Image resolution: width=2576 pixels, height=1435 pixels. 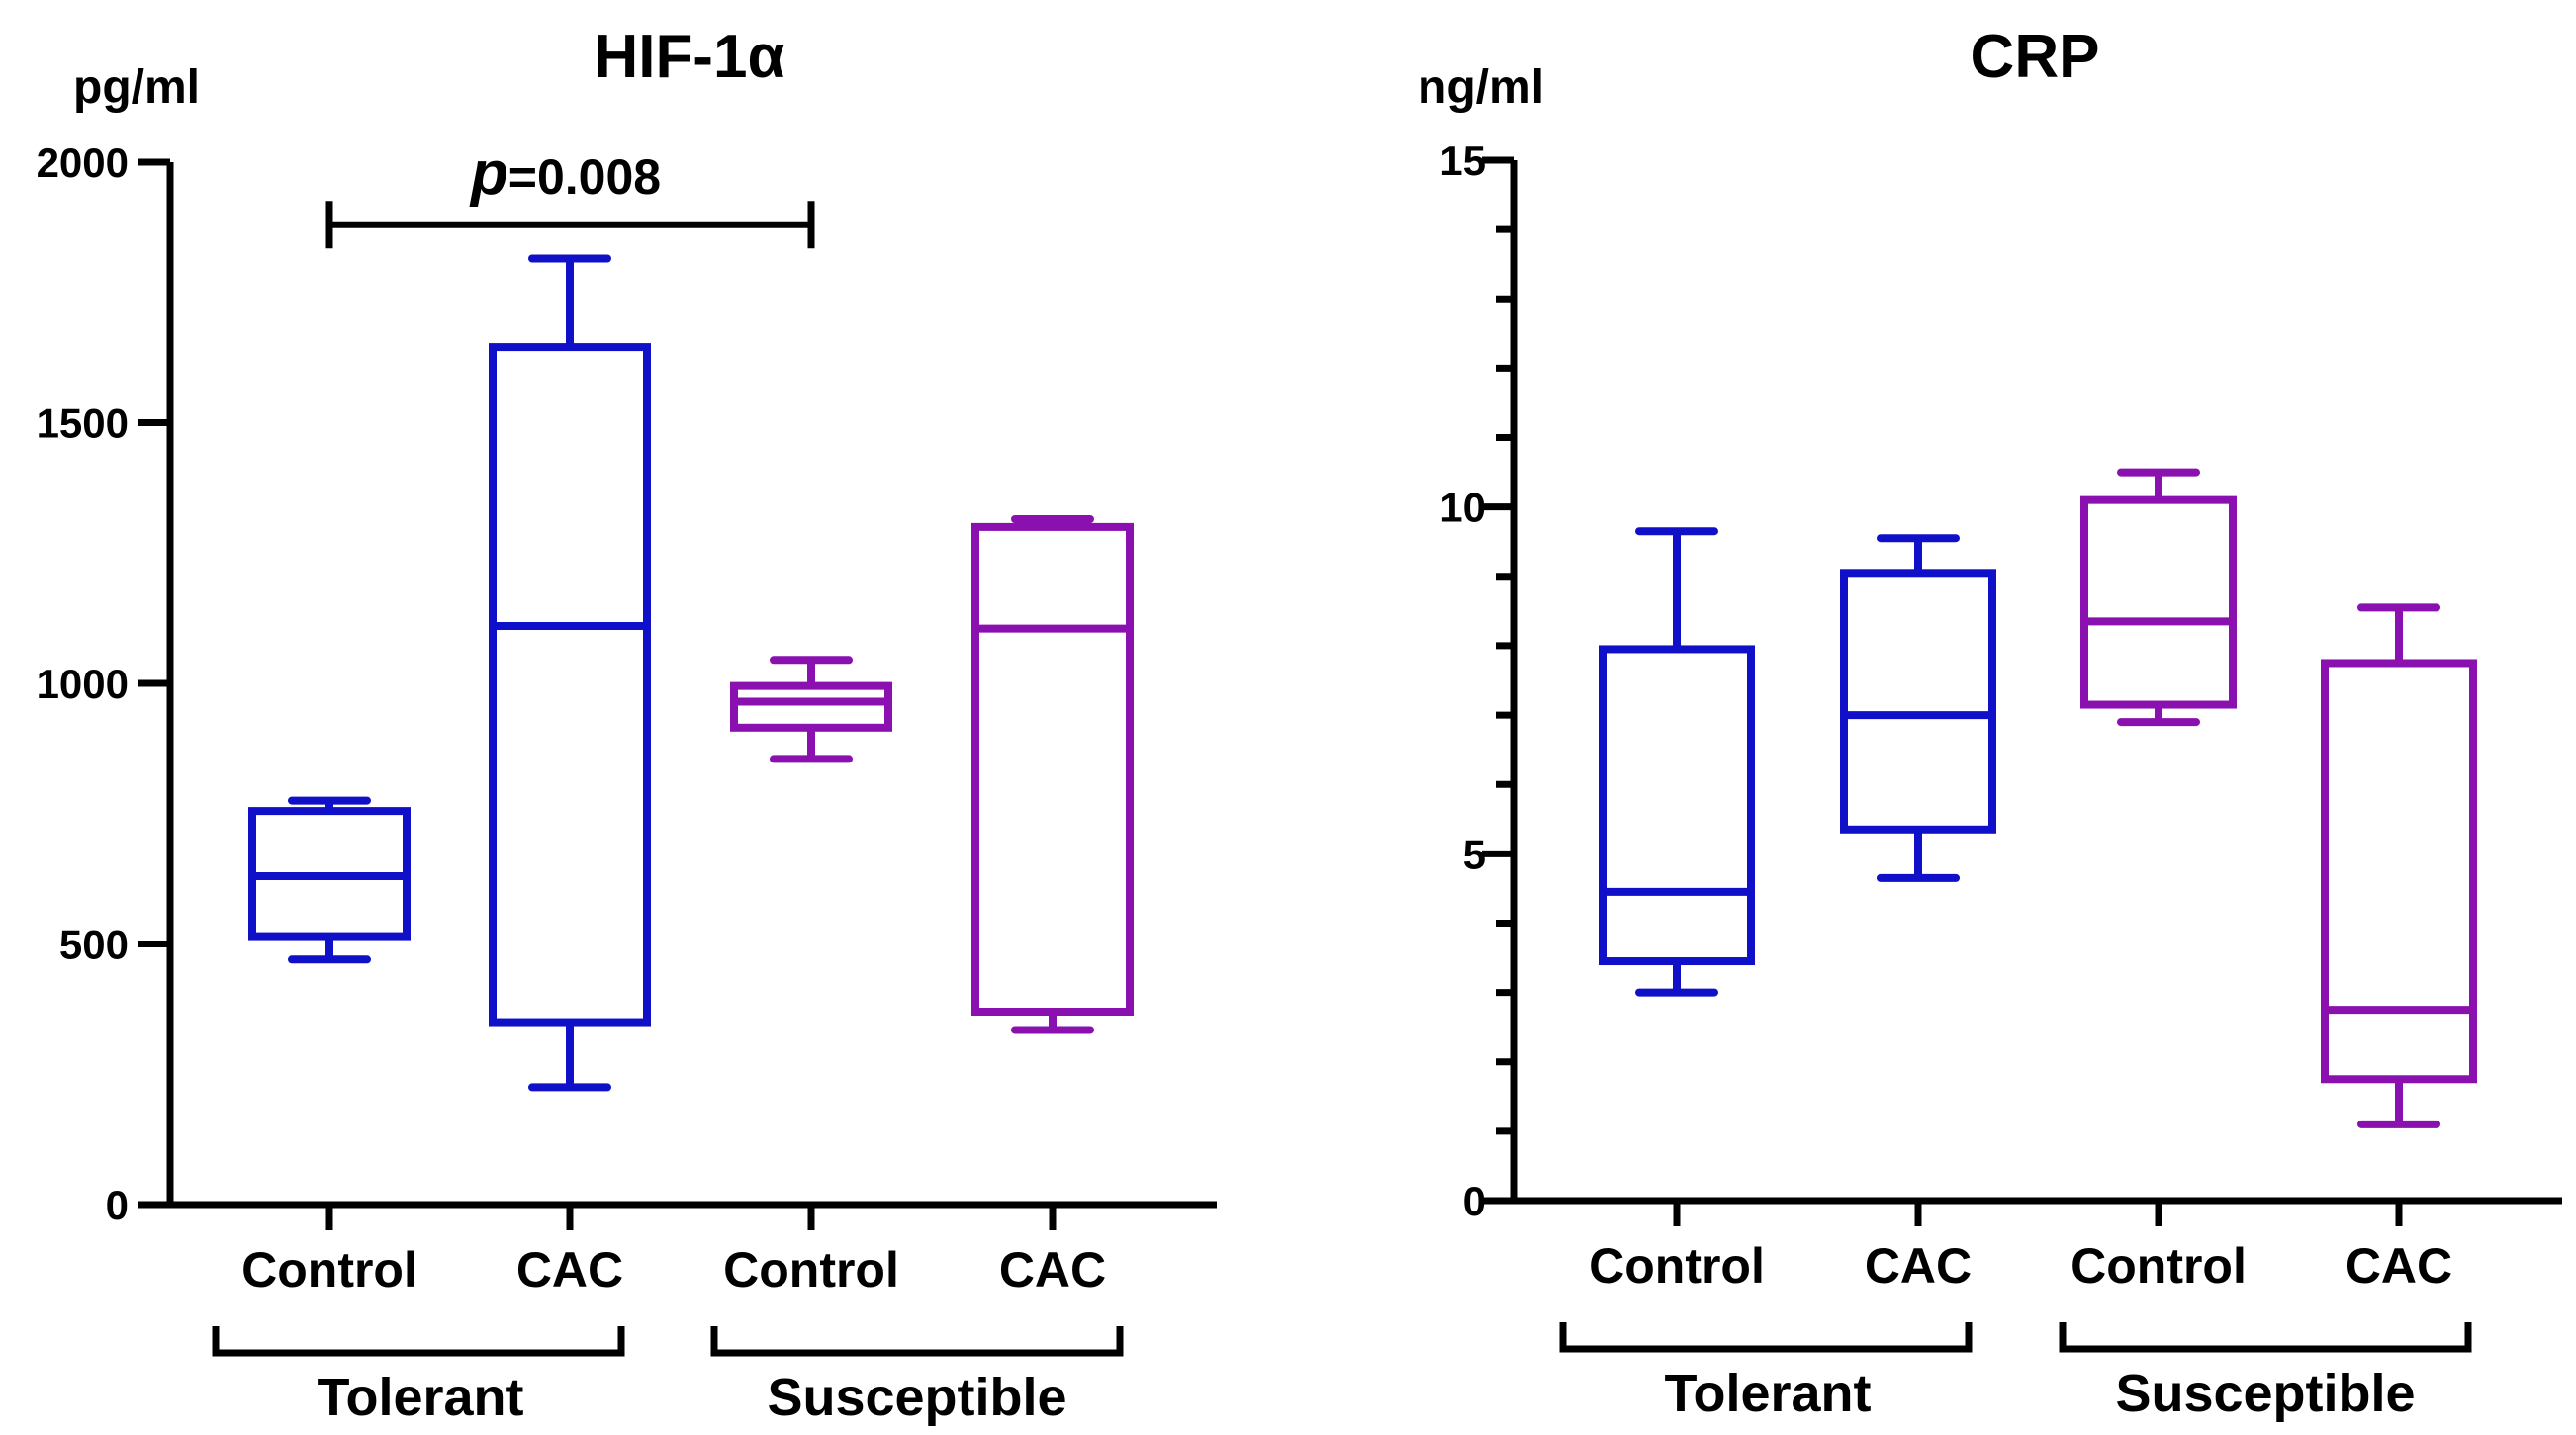 I want to click on crp-y-tick-label: 10, so click(x=1462, y=508).